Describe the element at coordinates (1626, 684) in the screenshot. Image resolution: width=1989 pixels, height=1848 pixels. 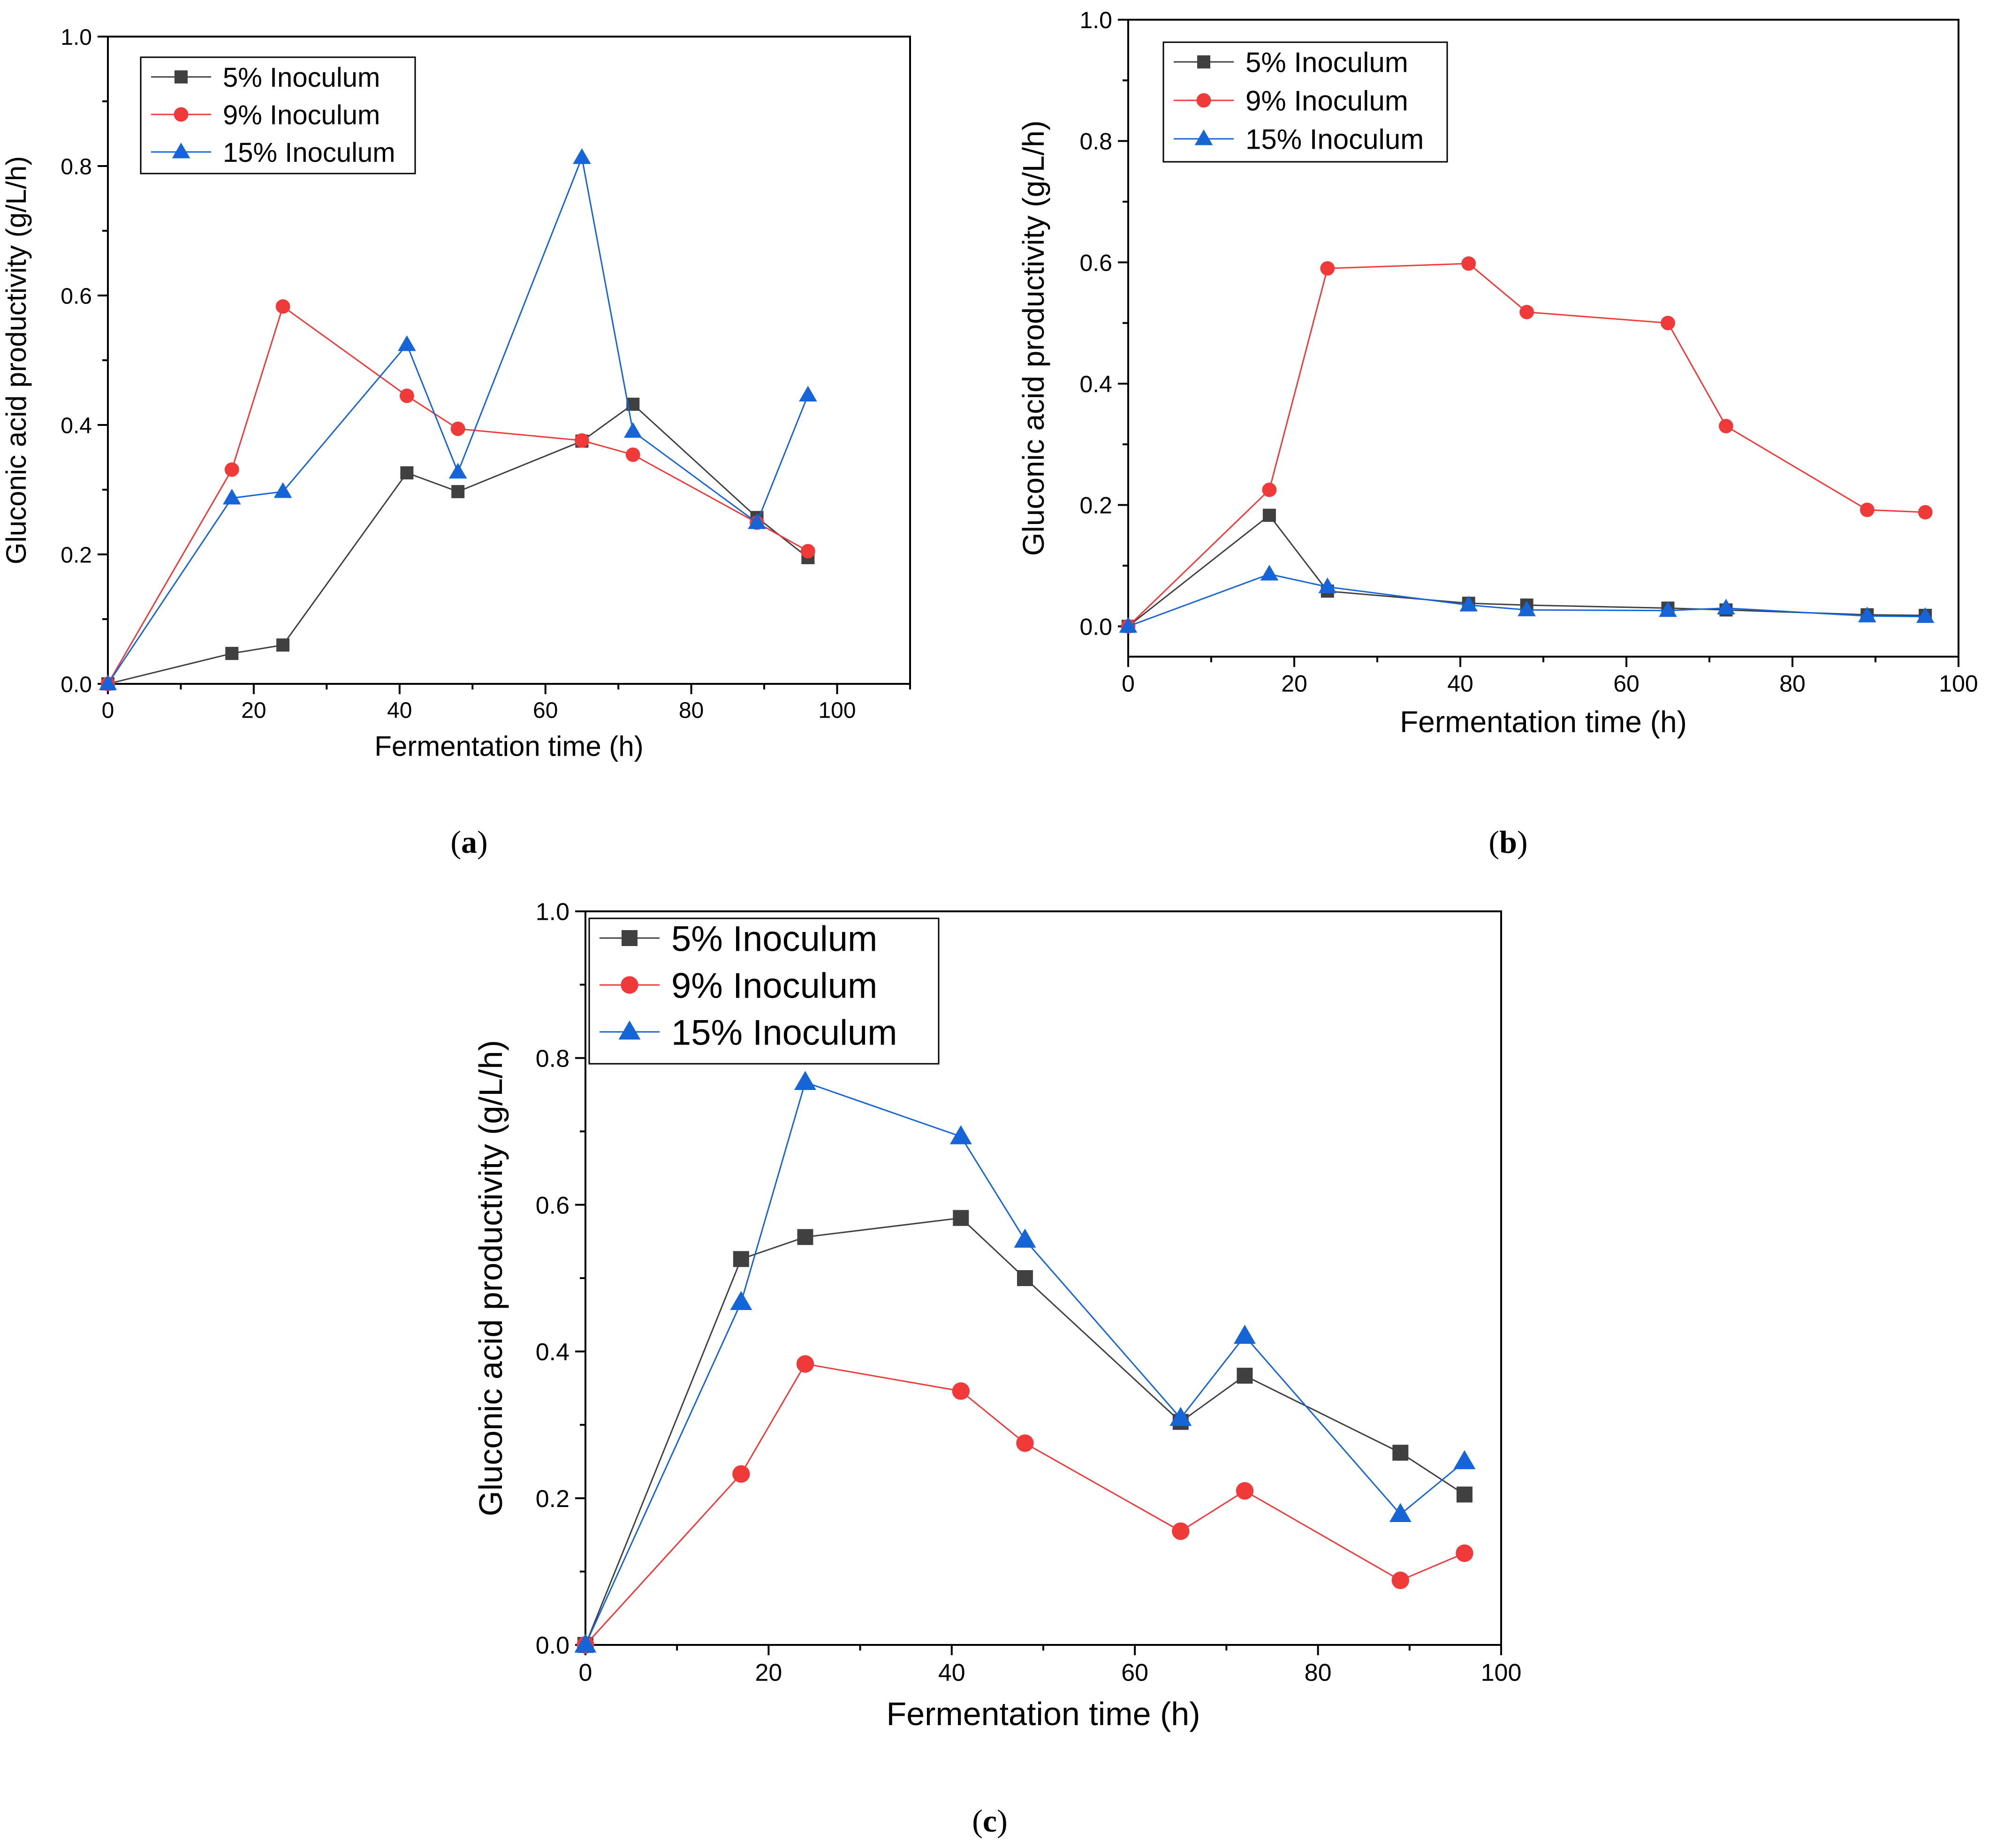
I see `x-tick-label: 60` at that location.